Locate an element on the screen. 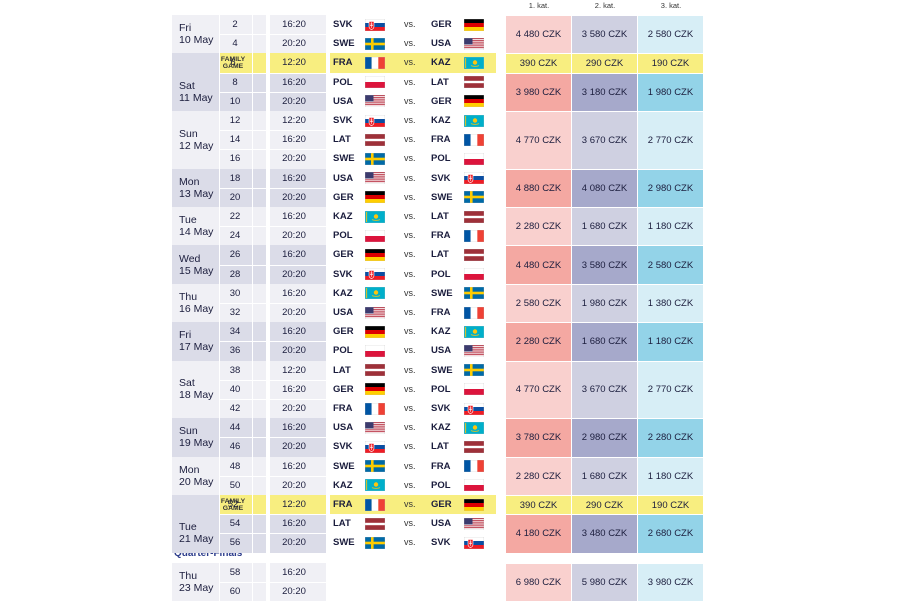 This screenshot has width=900, height=601. team-pairing: USA vs. KAZ is located at coordinates (413, 427).